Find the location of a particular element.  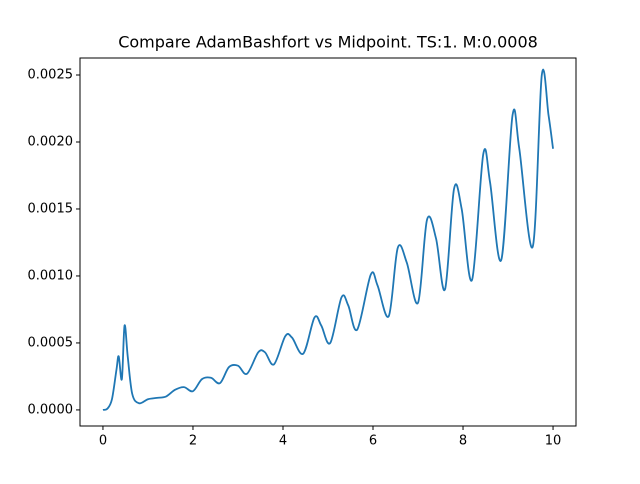

y-tick-label: 0.0015 is located at coordinates (51, 208).